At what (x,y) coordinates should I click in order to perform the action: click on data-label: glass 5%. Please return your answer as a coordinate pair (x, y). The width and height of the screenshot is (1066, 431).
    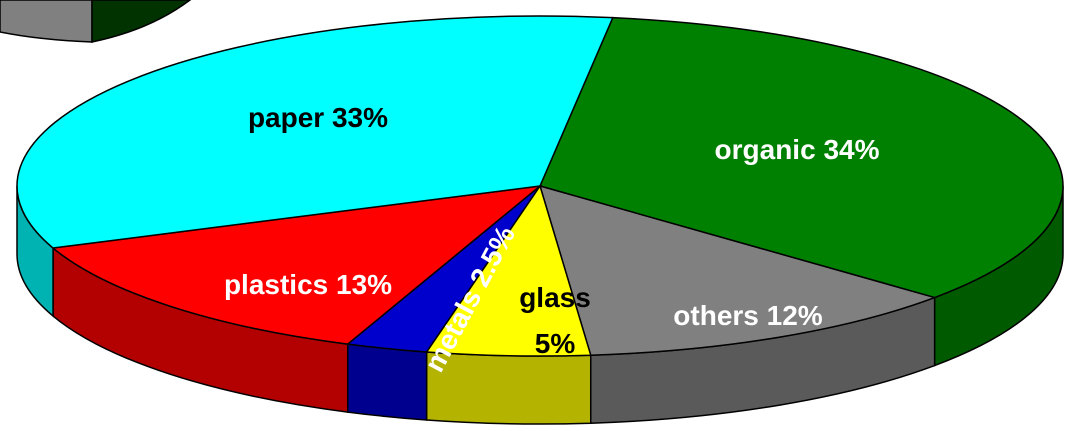
    Looking at the image, I should click on (555, 320).